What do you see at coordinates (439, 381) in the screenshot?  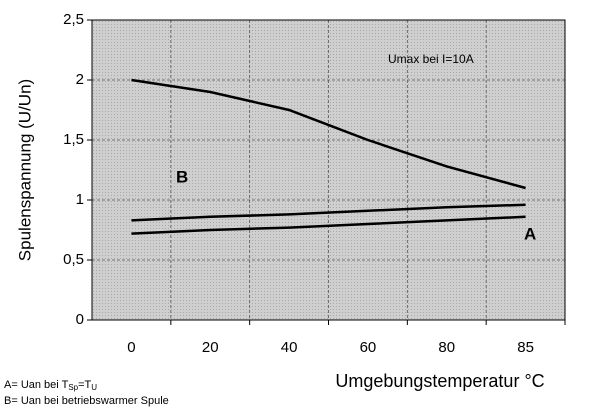 I see `x-axis-label: Umgebungstemperatur °C` at bounding box center [439, 381].